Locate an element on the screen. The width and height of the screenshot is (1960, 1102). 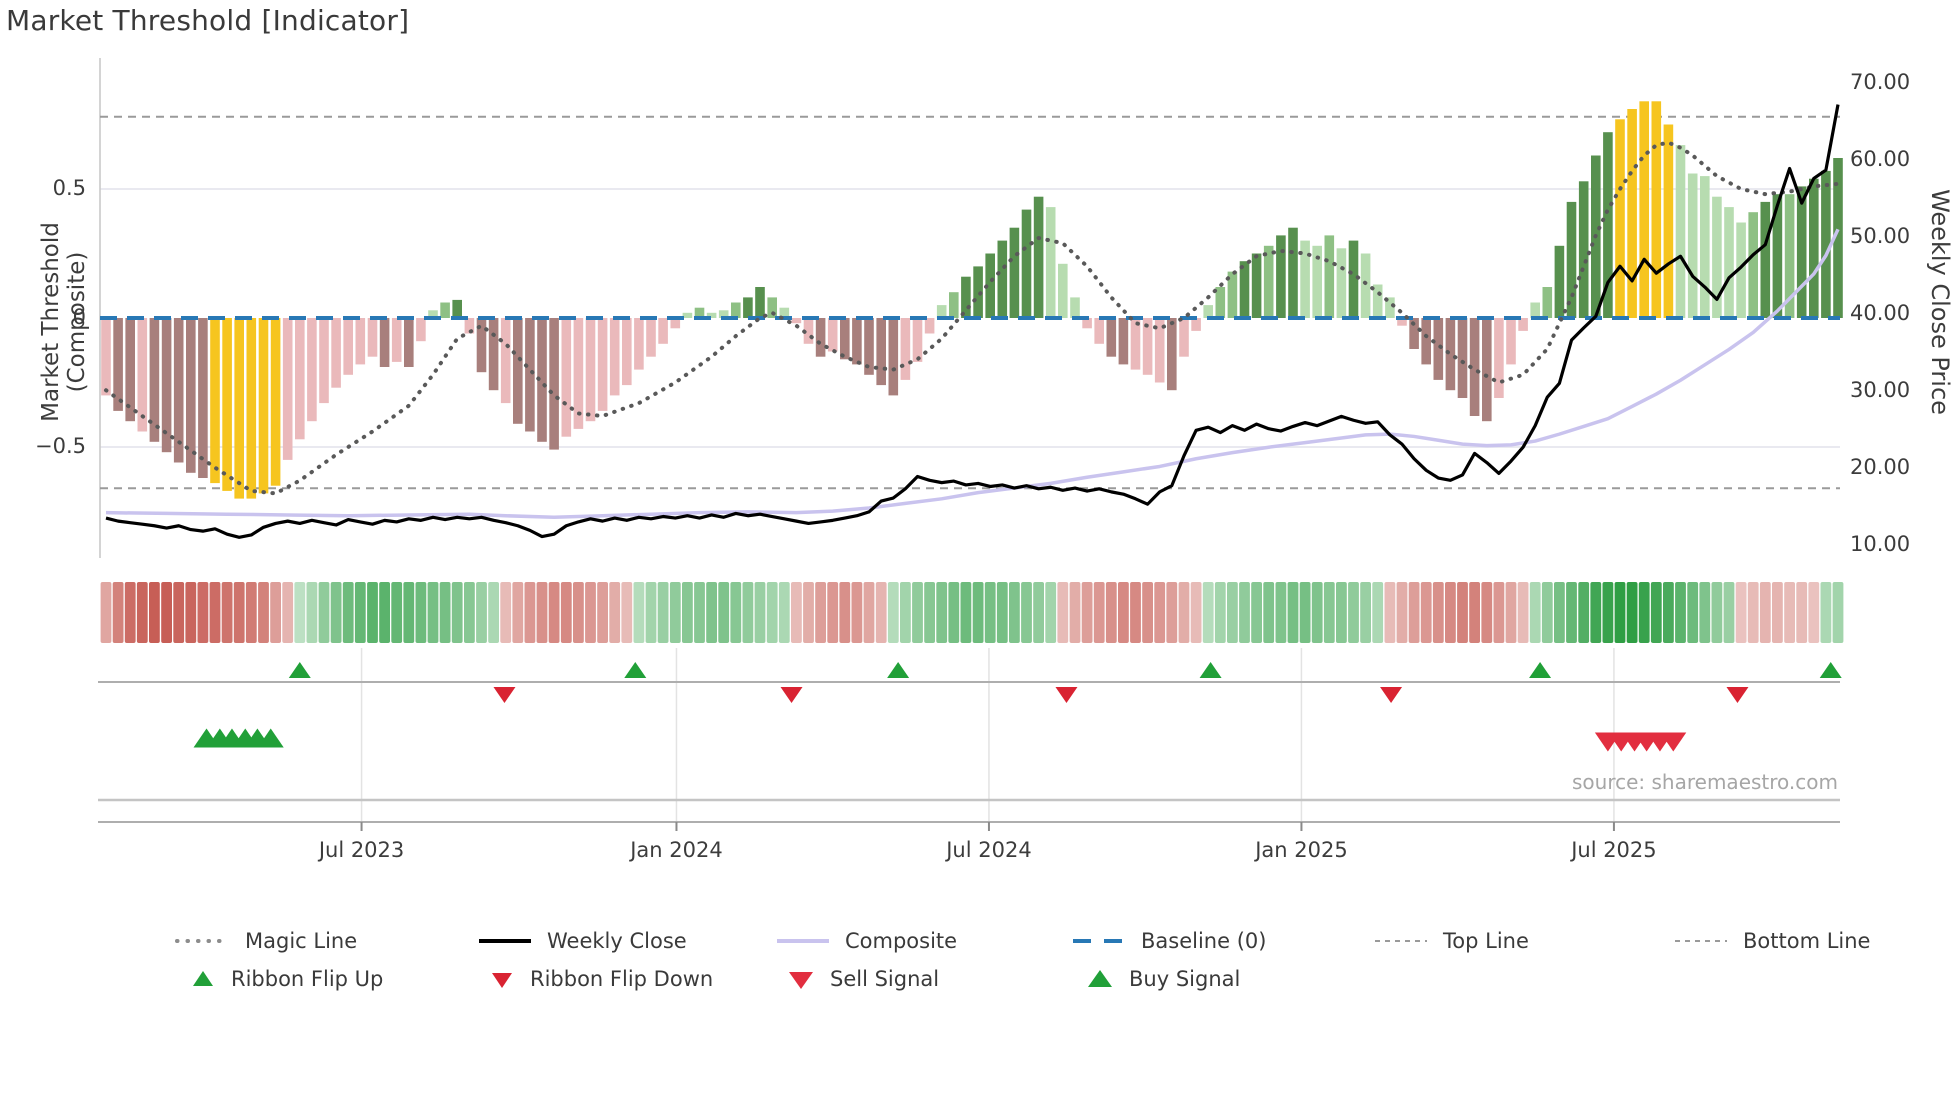
legend-label: Magic Line is located at coordinates (301, 941).